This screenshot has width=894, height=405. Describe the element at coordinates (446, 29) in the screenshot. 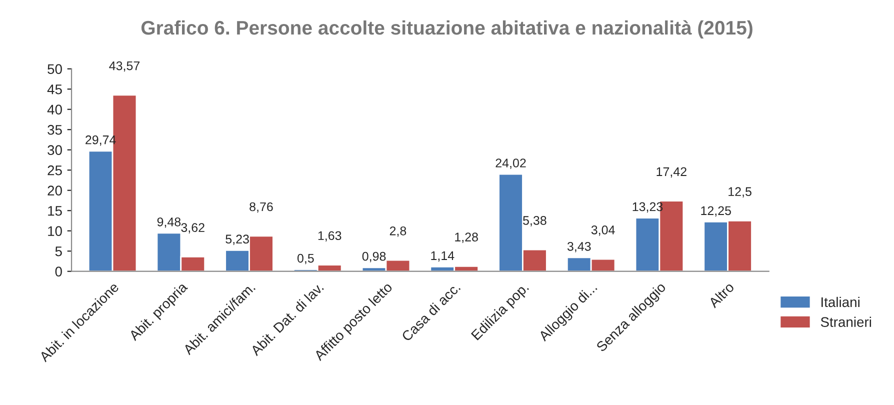

I see `chart-title: Grafico 6. Persone accolte situazione abitativa e nazionalità (2015)` at that location.